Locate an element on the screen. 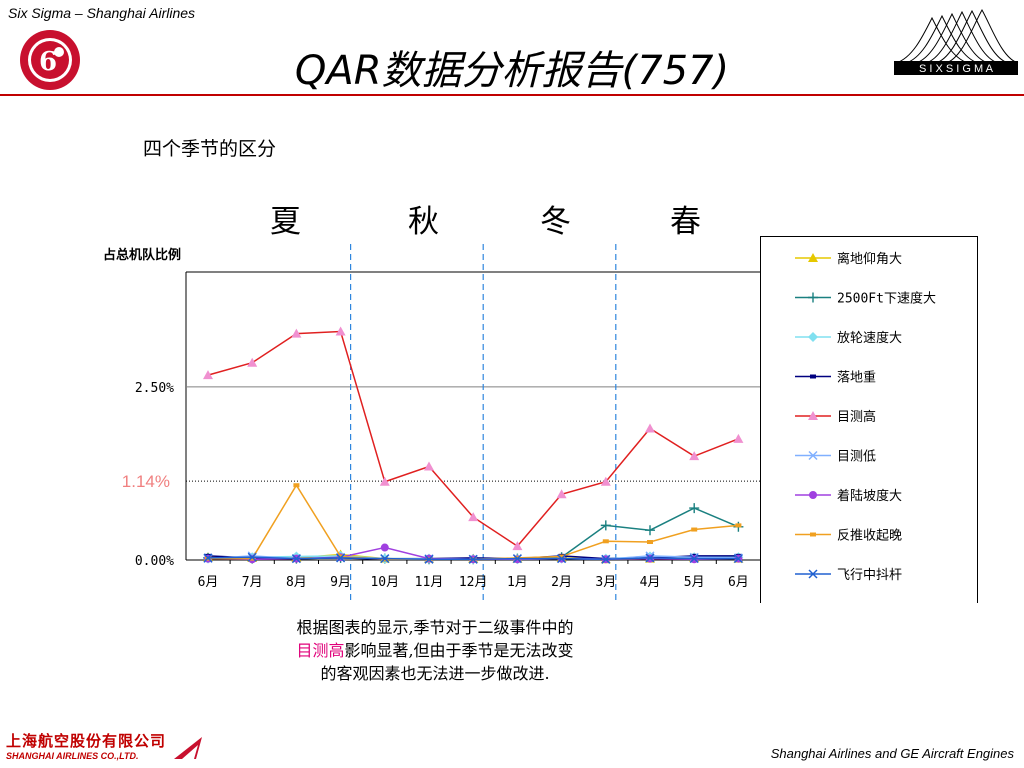 The image size is (1024, 768). conclusion-part2: 影响显著,但由于季节是无法改变的客观因素也无法进一步做改进. is located at coordinates (447, 662).